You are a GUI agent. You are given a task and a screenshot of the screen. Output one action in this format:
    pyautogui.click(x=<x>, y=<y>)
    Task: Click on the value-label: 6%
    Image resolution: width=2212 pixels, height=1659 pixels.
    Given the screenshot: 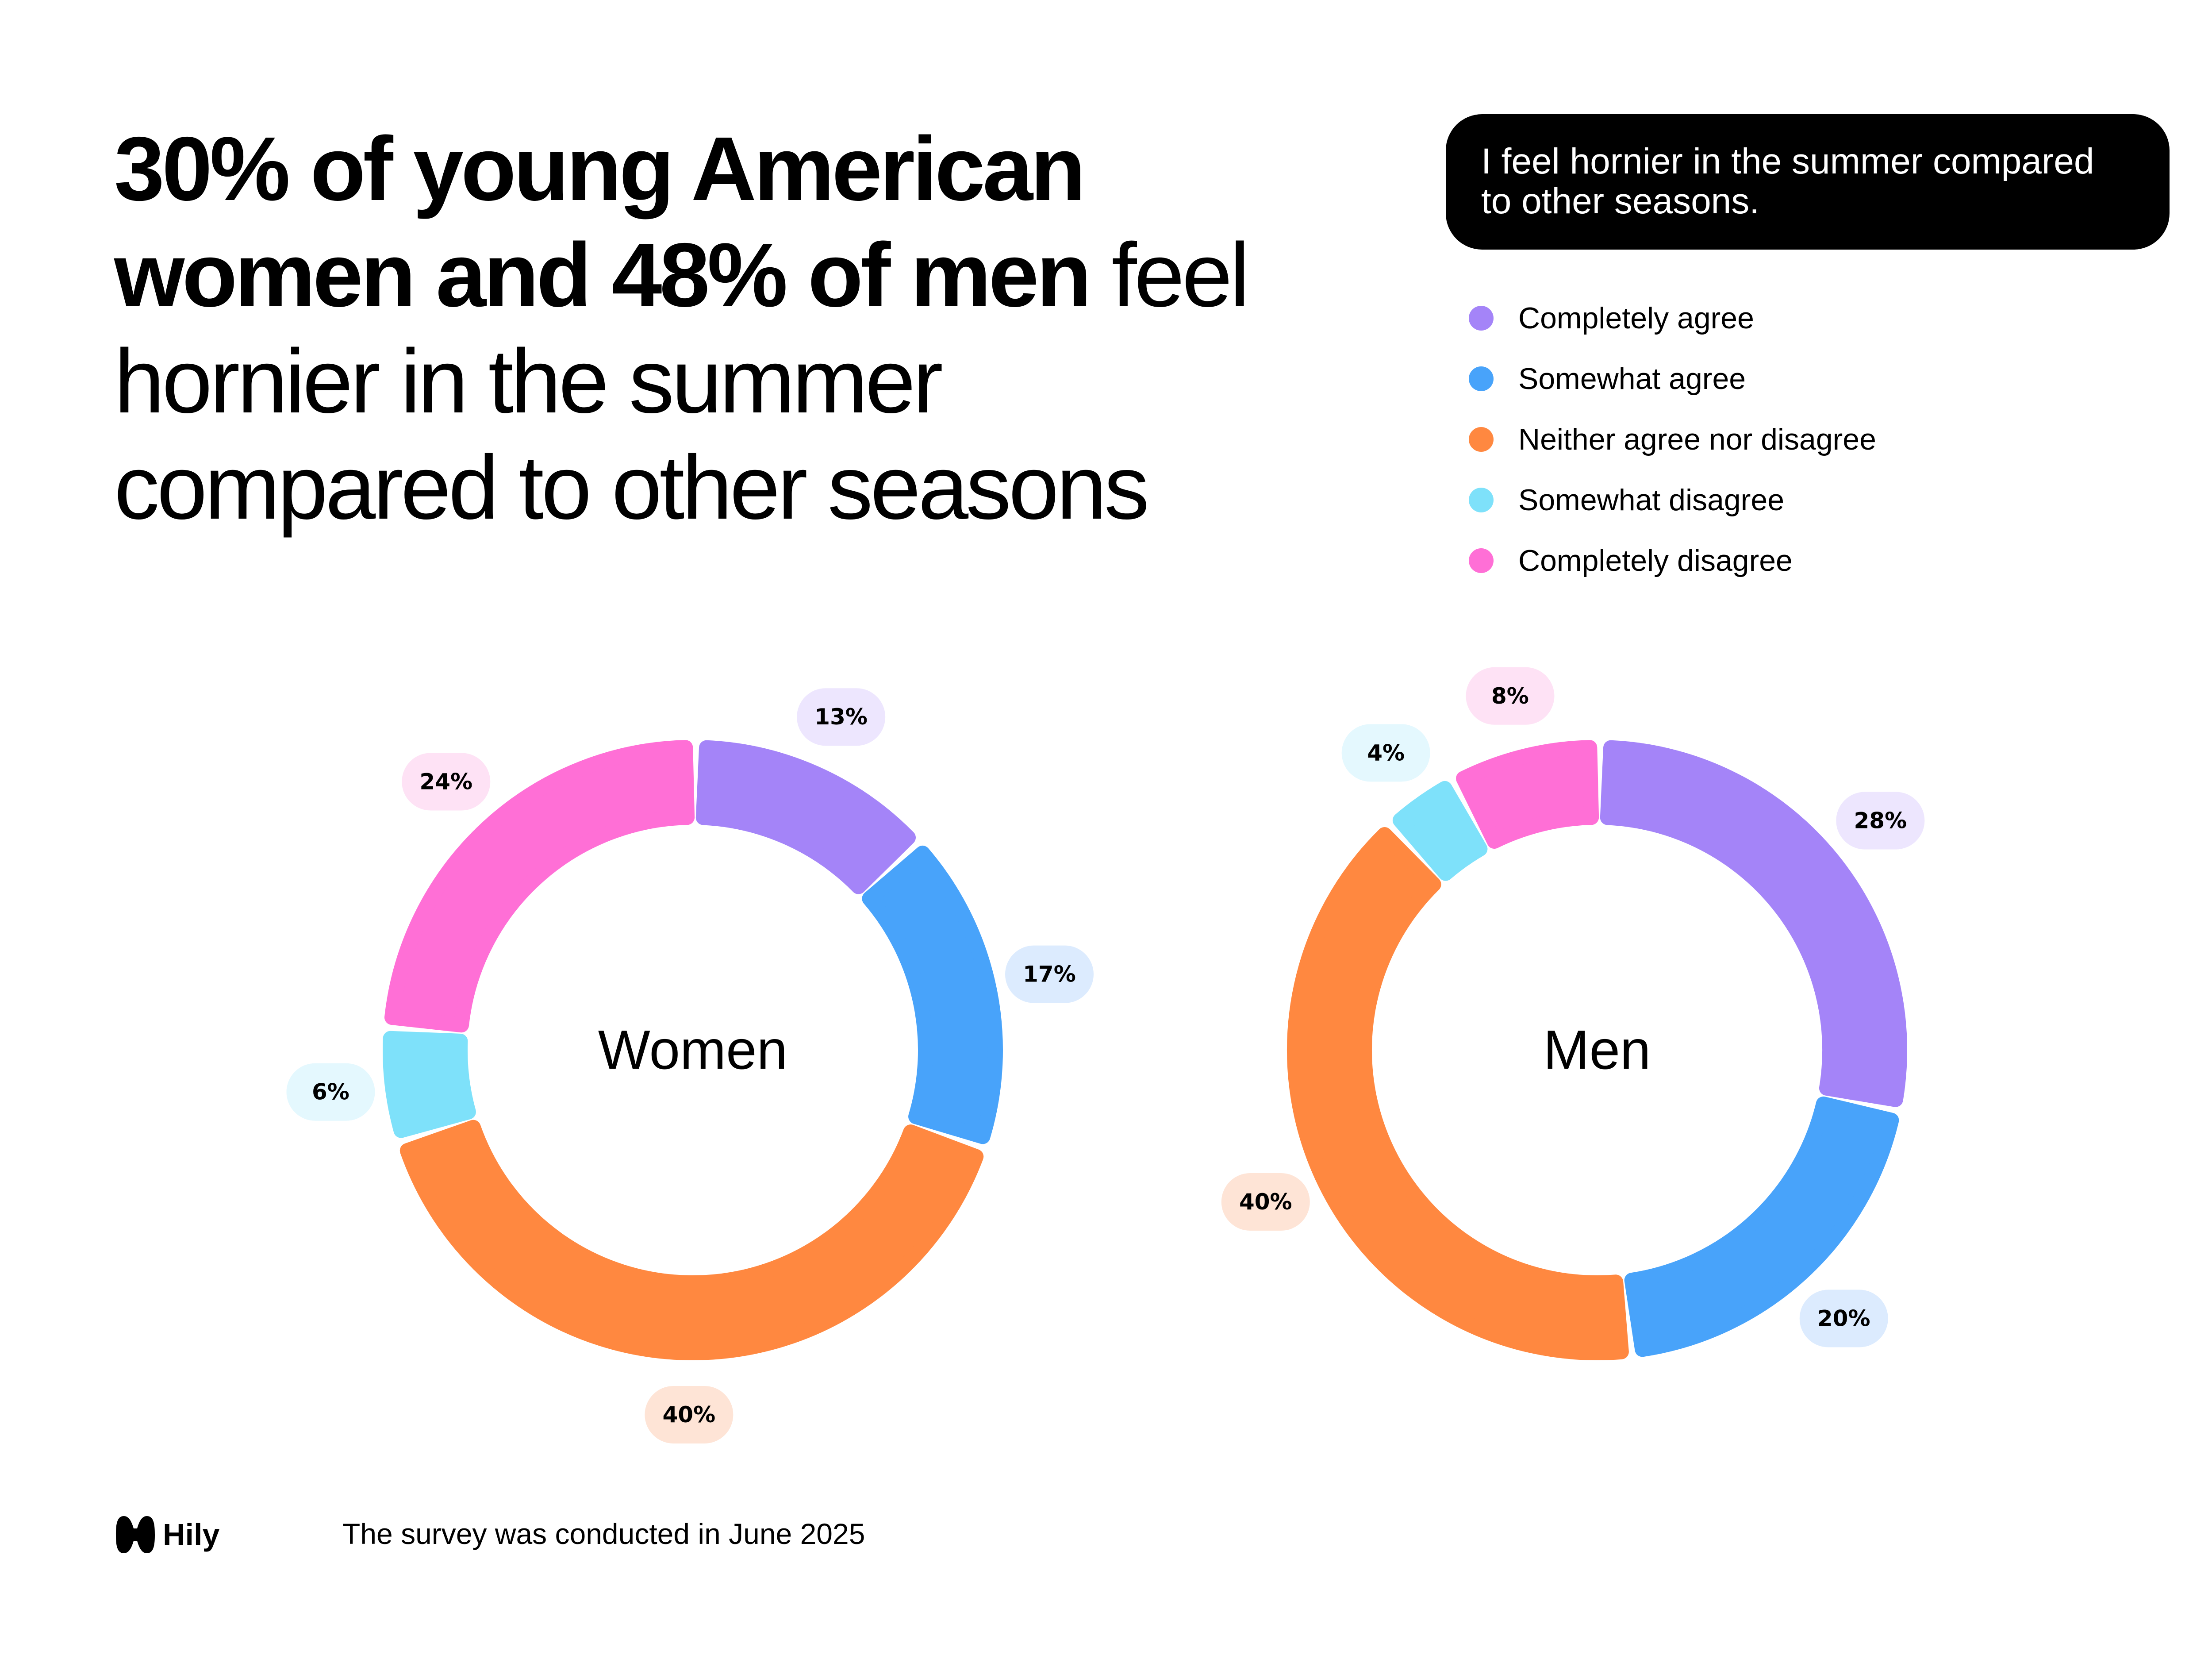 What is the action you would take?
    pyautogui.click(x=331, y=1092)
    